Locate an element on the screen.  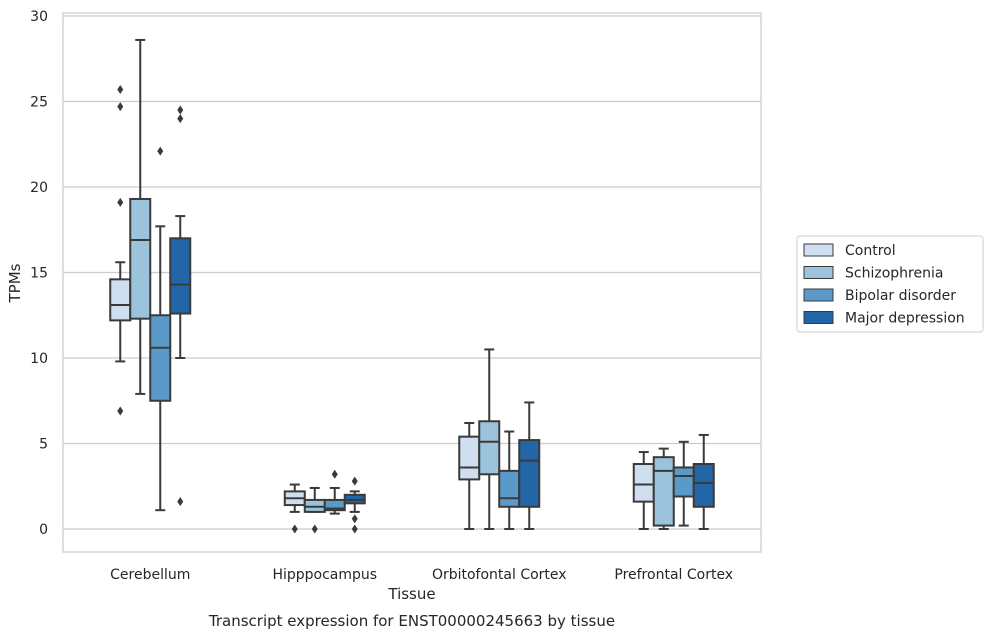
legend-item: Schizophrenia is located at coordinates (873, 274).